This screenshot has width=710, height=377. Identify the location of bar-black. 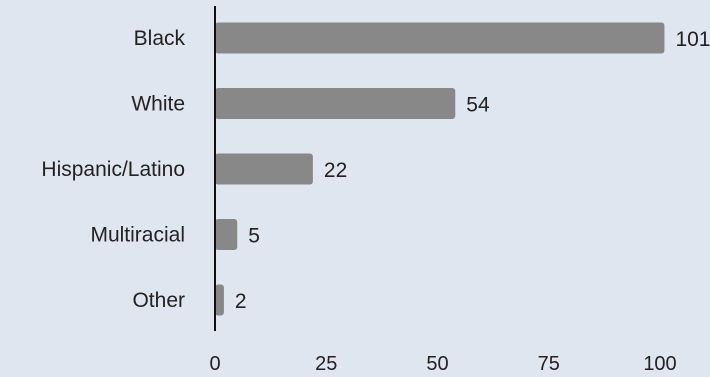
(440, 38).